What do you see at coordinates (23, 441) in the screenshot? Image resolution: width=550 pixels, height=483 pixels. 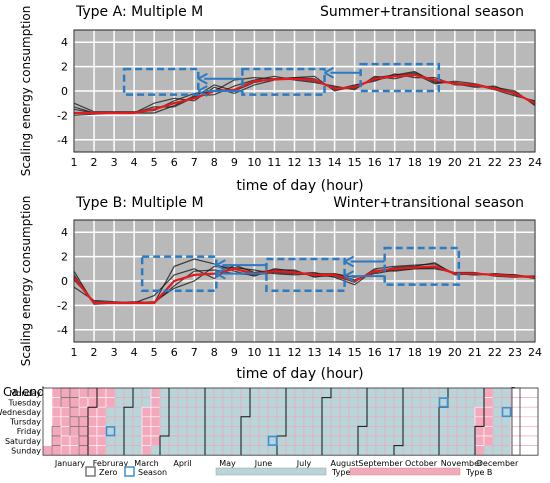 I see `calendar-day-label: Saturday` at bounding box center [23, 441].